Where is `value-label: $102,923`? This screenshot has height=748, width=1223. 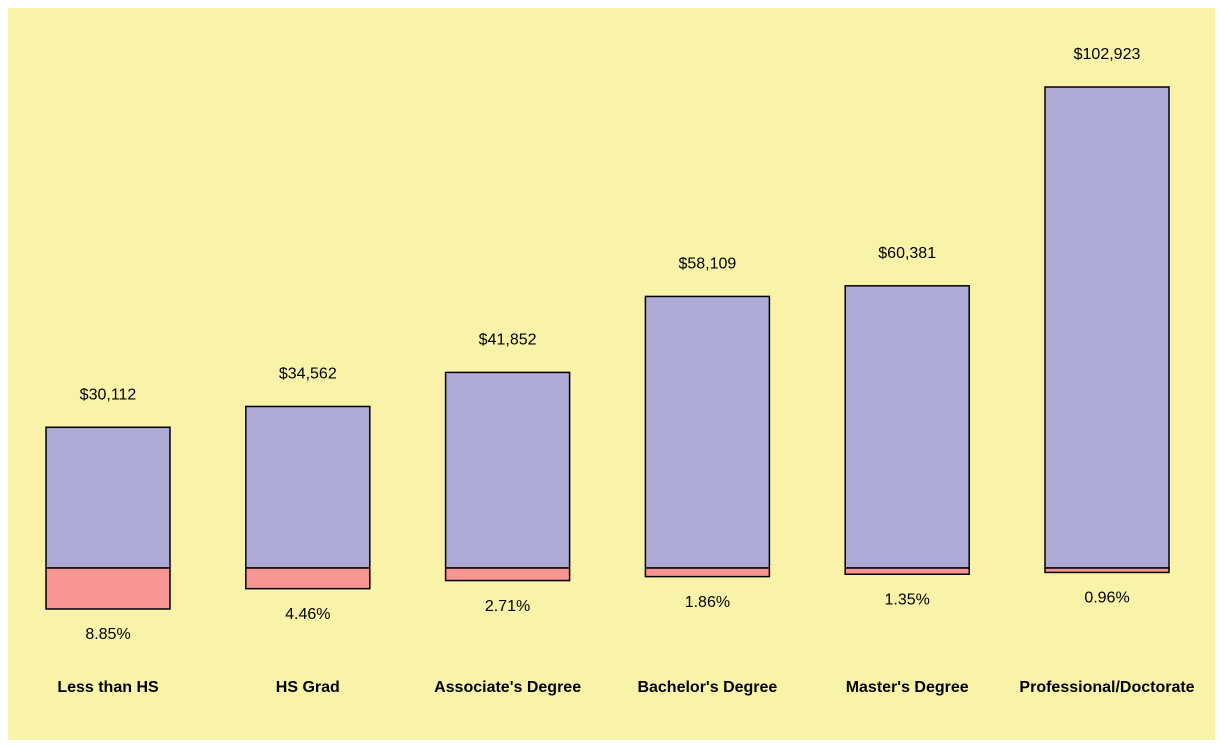 value-label: $102,923 is located at coordinates (1107, 54).